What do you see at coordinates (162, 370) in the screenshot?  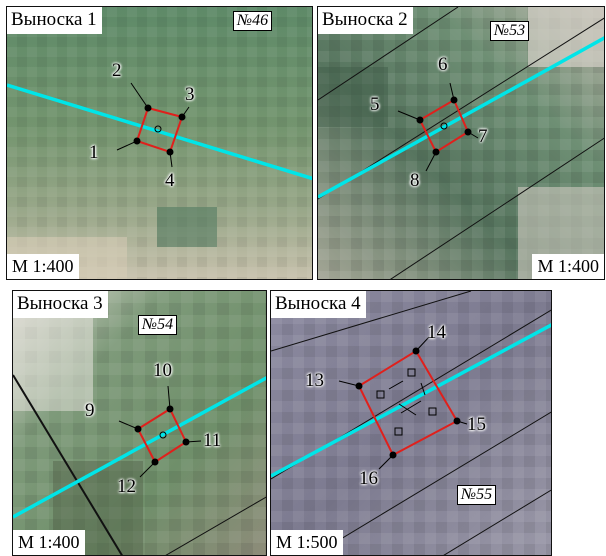 I see `point-label: 10` at bounding box center [162, 370].